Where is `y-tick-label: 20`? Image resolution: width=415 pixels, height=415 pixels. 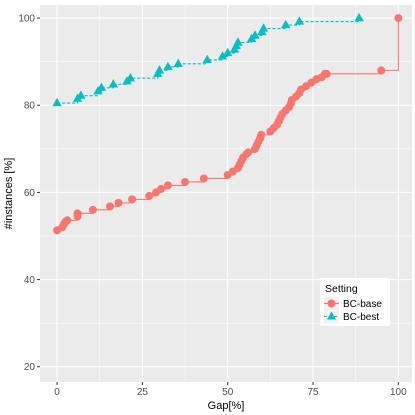 y-tick-label: 20 is located at coordinates (30, 367).